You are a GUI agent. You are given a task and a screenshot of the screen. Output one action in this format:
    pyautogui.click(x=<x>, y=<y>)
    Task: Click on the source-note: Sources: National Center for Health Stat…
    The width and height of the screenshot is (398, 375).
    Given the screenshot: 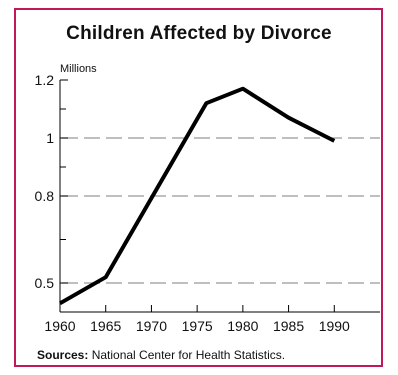 What is the action you would take?
    pyautogui.click(x=161, y=355)
    